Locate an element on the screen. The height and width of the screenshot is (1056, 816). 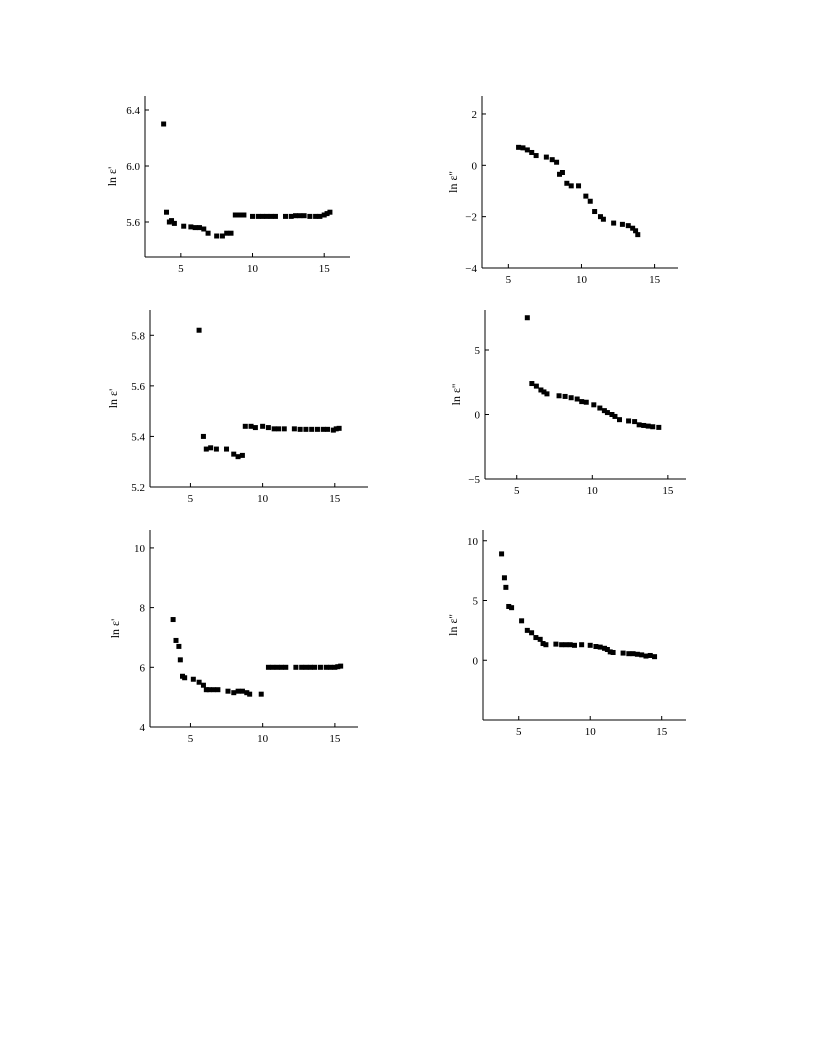
y-tick-label: 5 is located at coordinates (476, 602).